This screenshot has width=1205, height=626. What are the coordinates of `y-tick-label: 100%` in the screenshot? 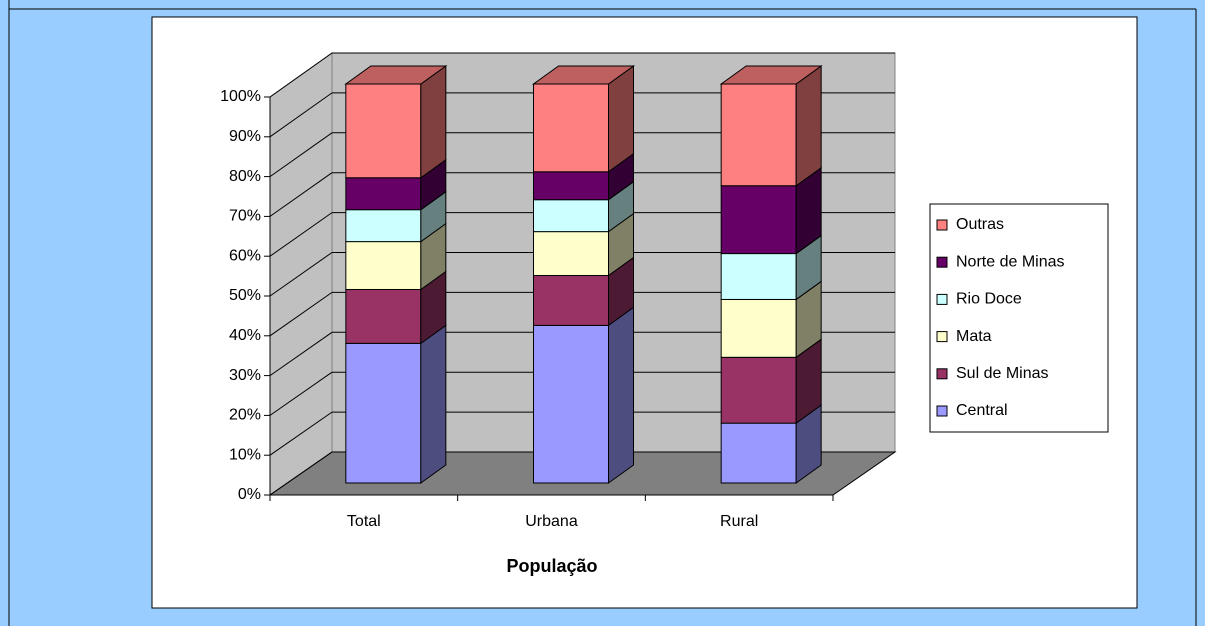 It's located at (240, 96).